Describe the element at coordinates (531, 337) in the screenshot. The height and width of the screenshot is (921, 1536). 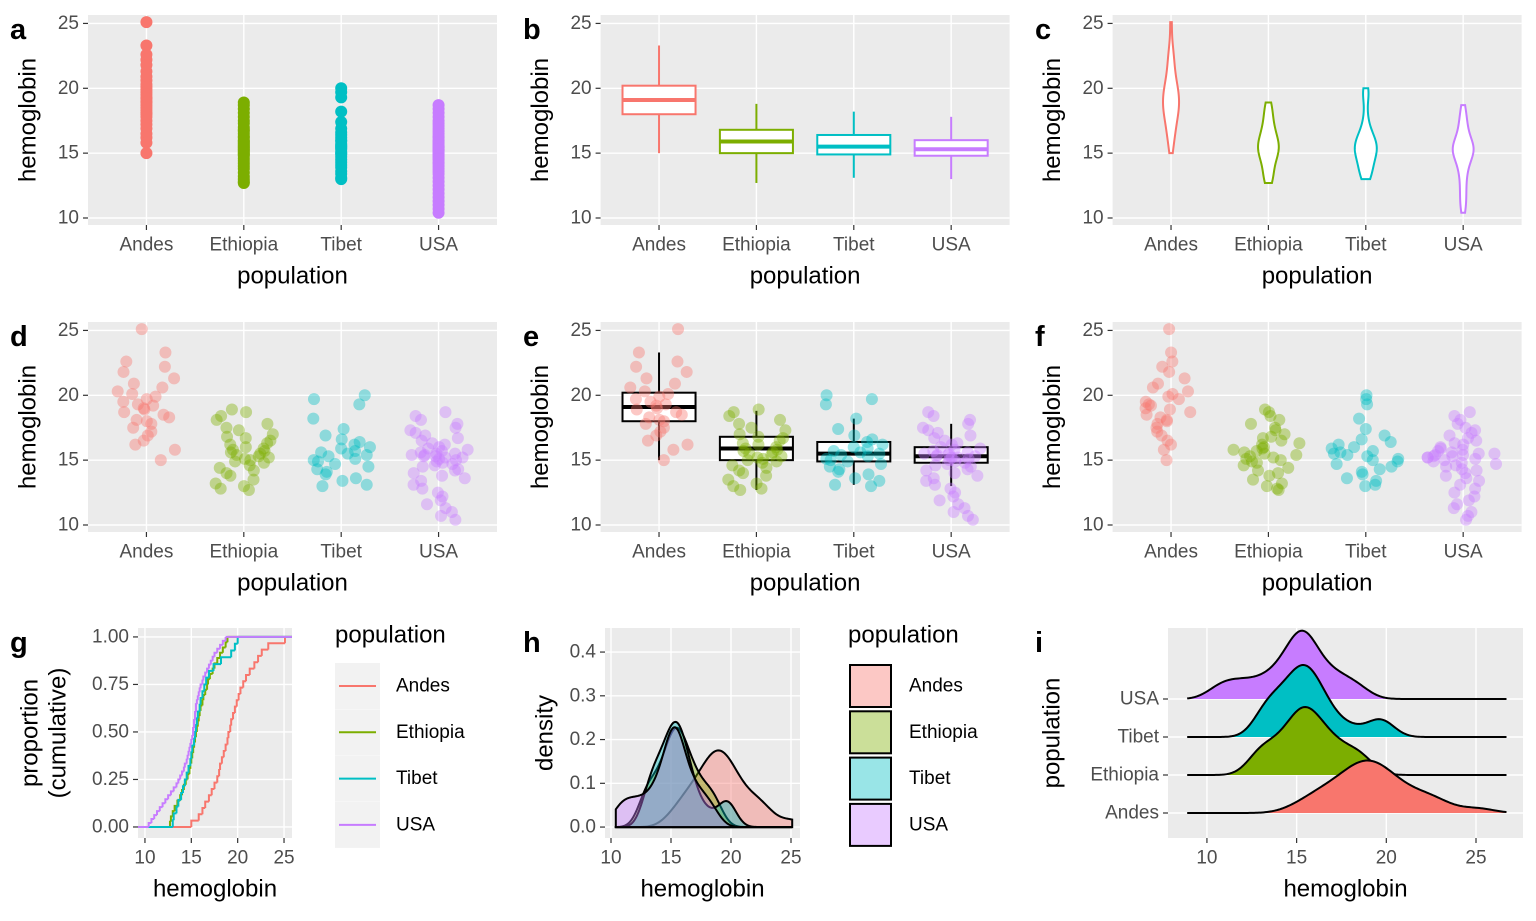
I see `panel-tag: e` at that location.